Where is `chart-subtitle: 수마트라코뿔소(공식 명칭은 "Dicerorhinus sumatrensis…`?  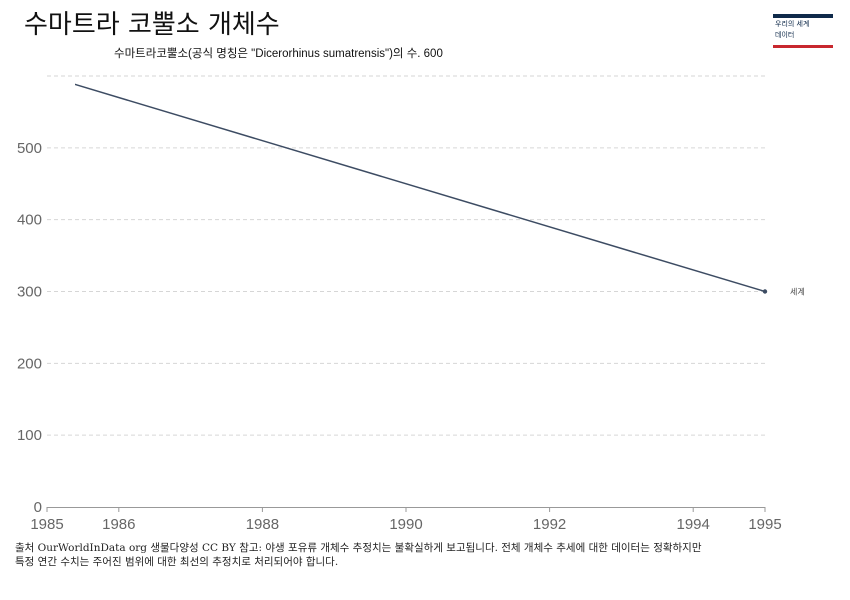 chart-subtitle: 수마트라코뿔소(공식 명칭은 "Dicerorhinus sumatrensis… is located at coordinates (278, 54).